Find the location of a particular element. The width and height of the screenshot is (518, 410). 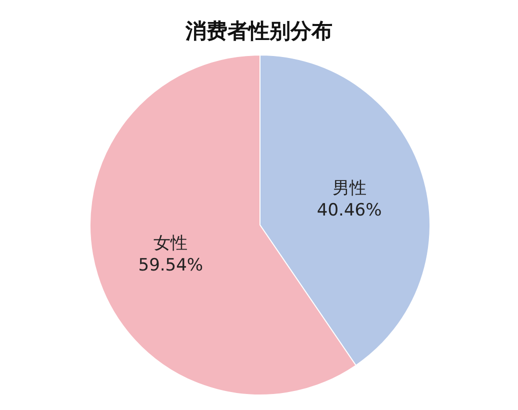

data-label: 40.46% is located at coordinates (349, 210).